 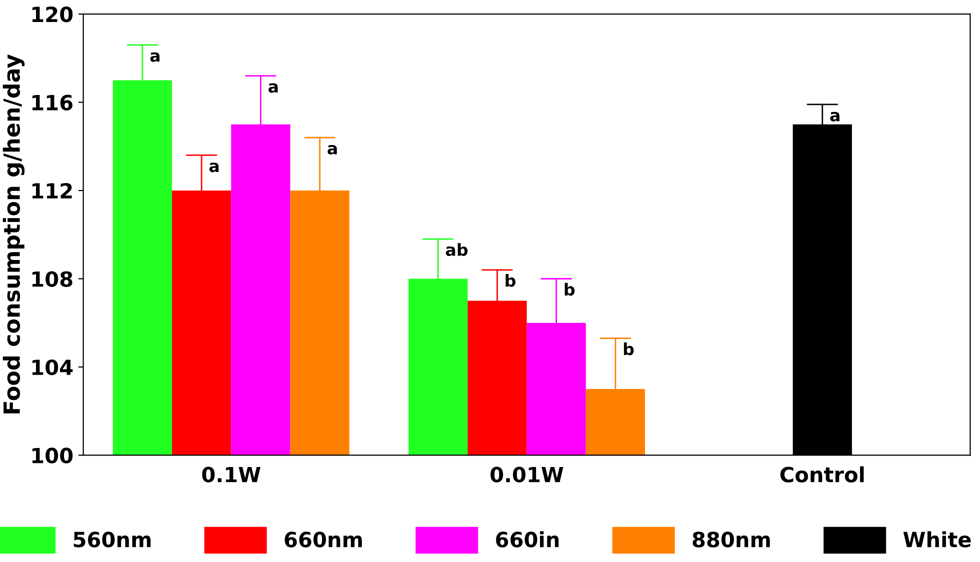 I want to click on y-tick-label: 108, so click(x=52, y=279).